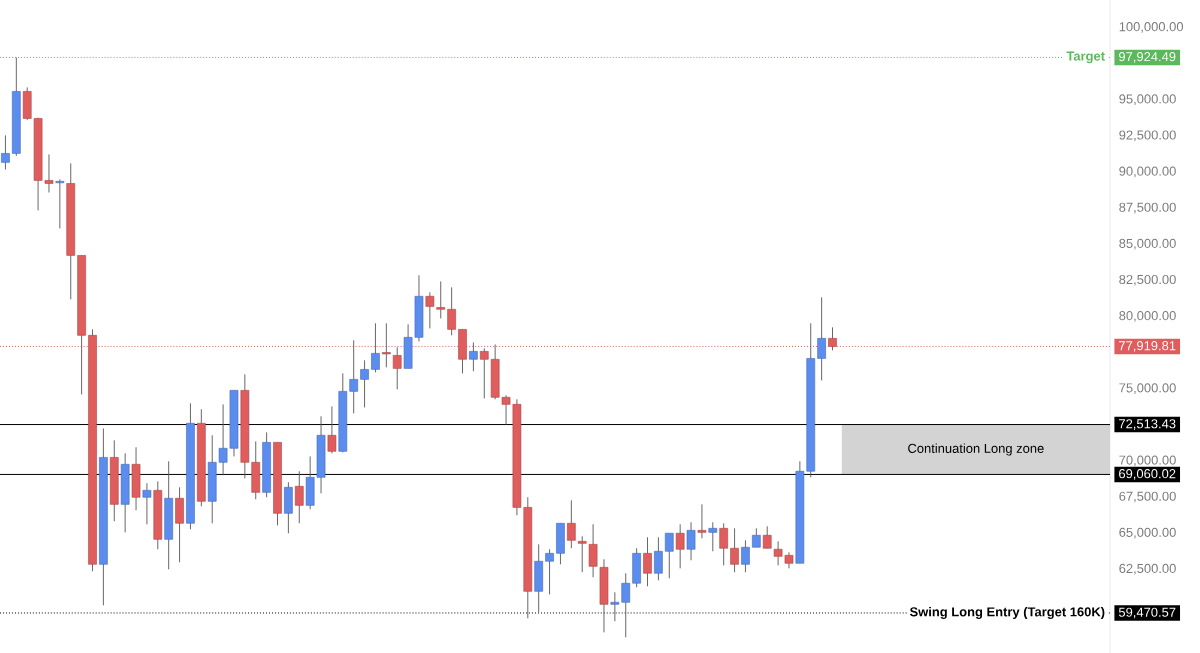 The width and height of the screenshot is (1200, 653). Describe the element at coordinates (1147, 613) in the screenshot. I see `ref-line-label: 59,470.57` at that location.